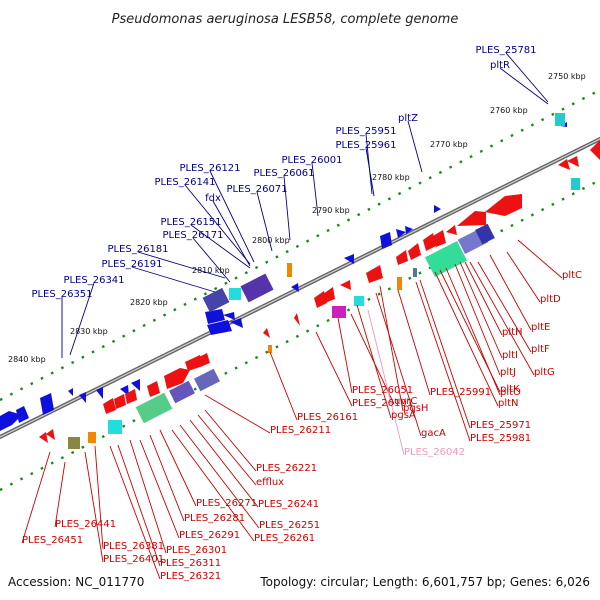 The height and width of the screenshot is (600, 600). I want to click on forward-gene-label: PLES_26001, so click(311, 160).